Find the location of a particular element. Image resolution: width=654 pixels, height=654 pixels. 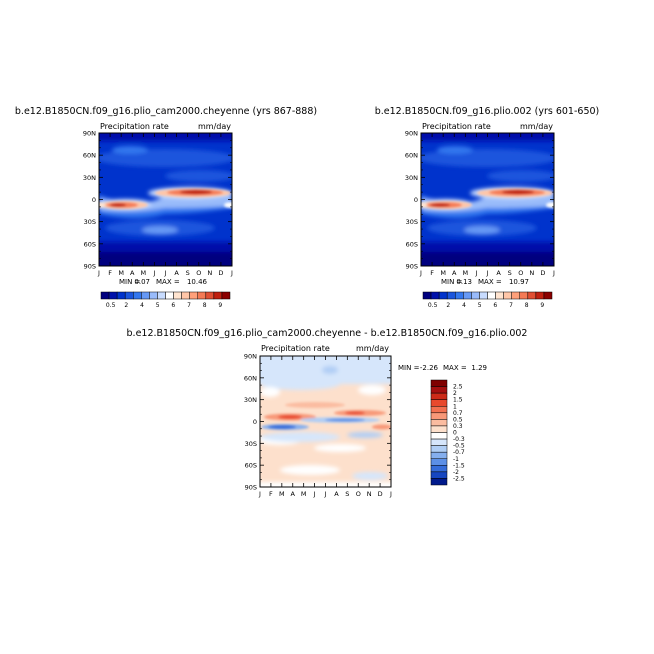

panel-3-contour-field is located at coordinates (325, 421).